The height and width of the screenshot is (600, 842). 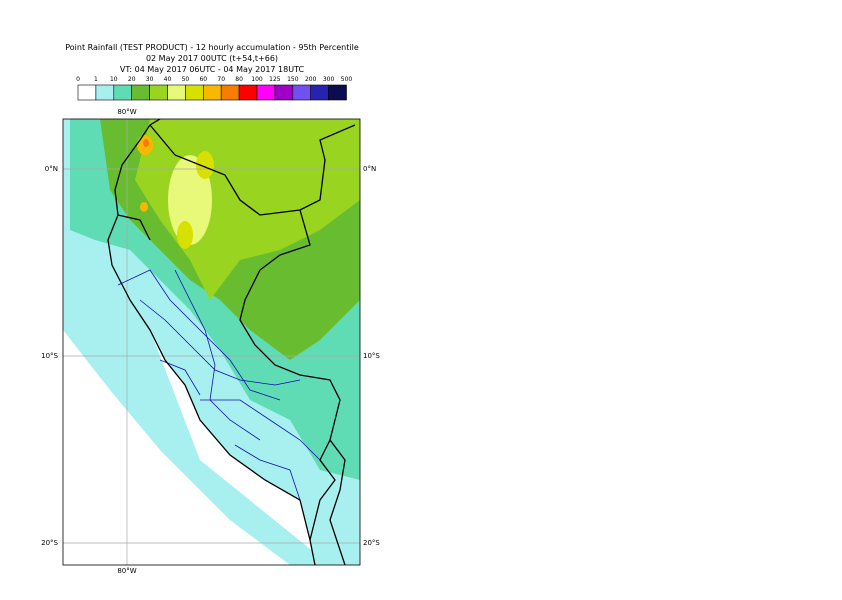 I want to click on gold-rain, so click(x=144, y=207).